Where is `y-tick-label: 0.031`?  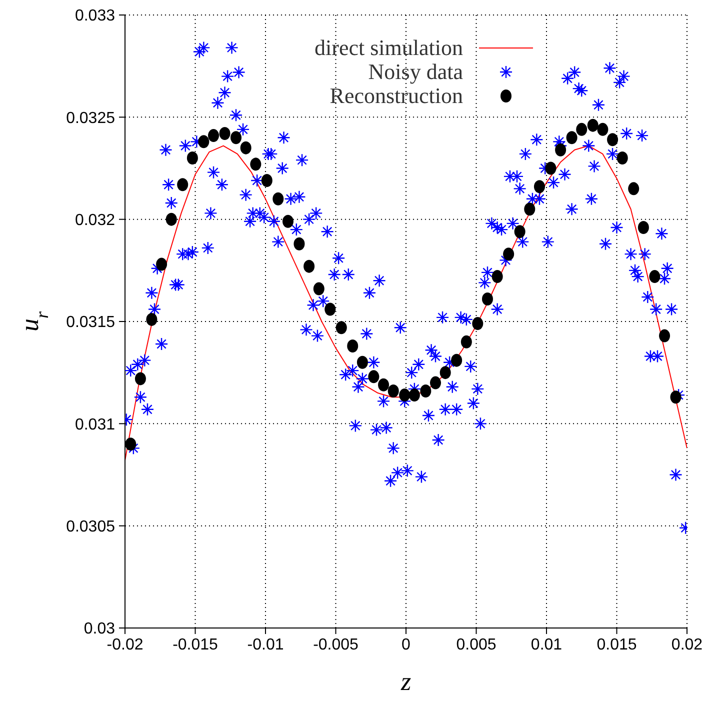
y-tick-label: 0.031 is located at coordinates (95, 425).